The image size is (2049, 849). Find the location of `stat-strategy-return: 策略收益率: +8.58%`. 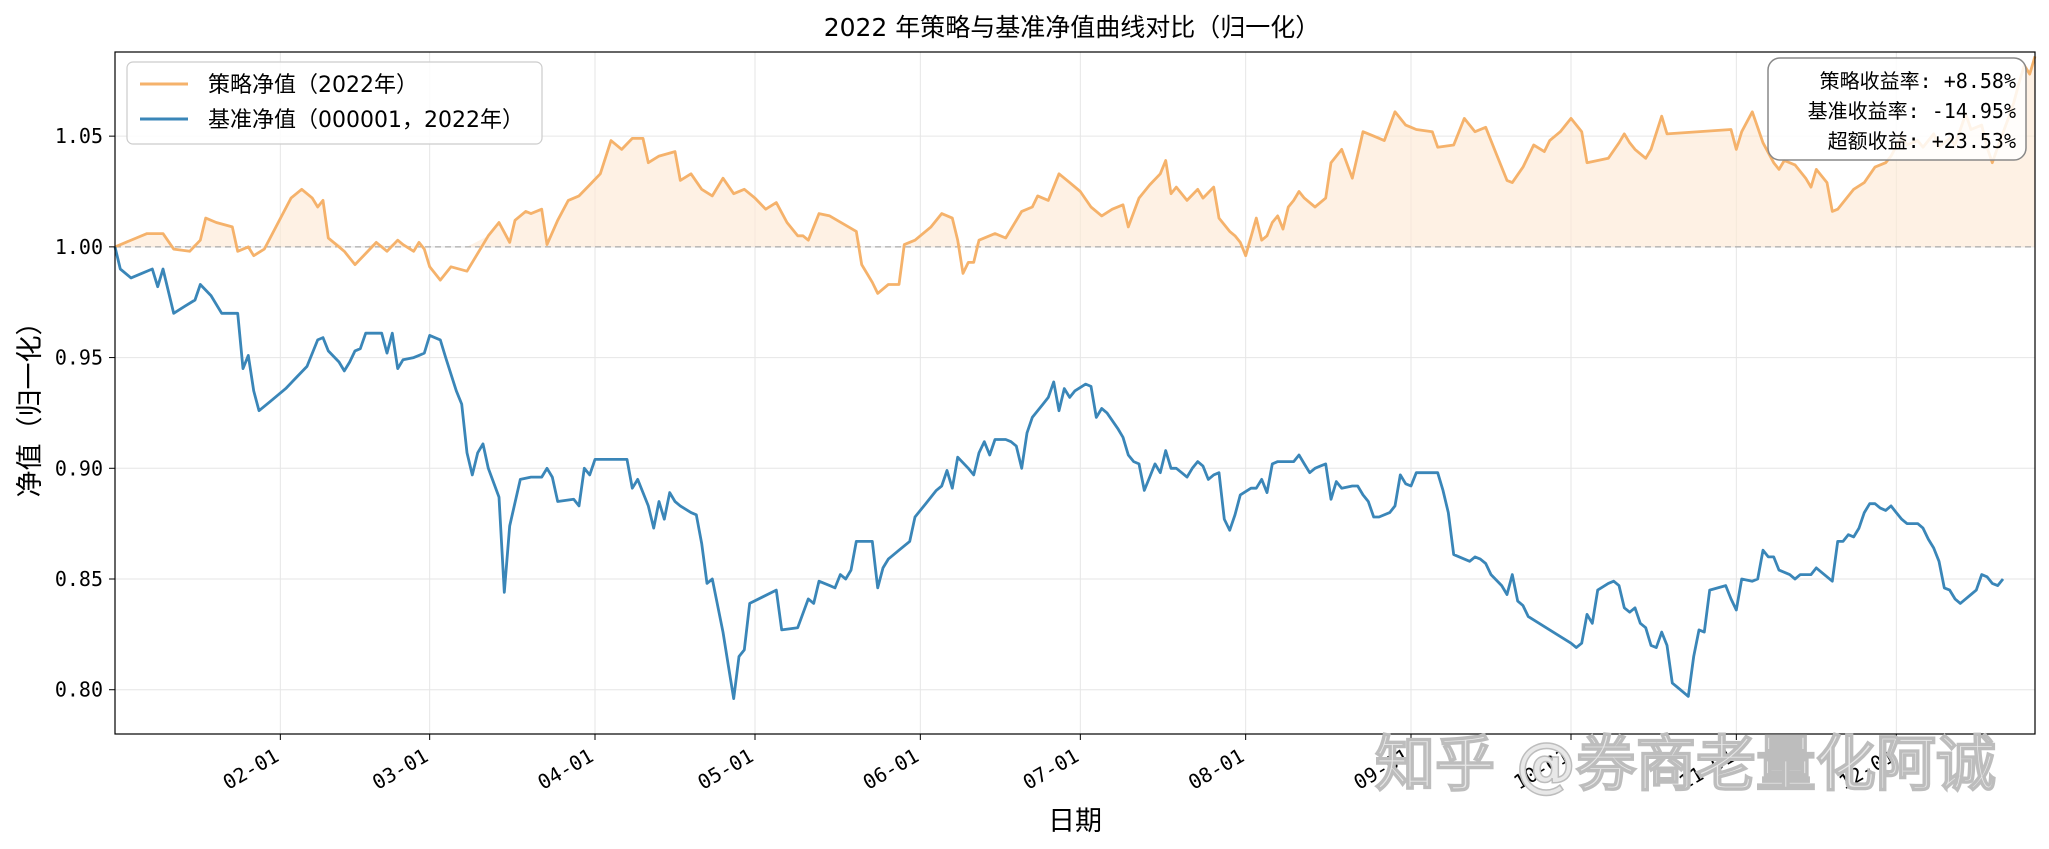

stat-strategy-return: 策略收益率: +8.58% is located at coordinates (1918, 81).